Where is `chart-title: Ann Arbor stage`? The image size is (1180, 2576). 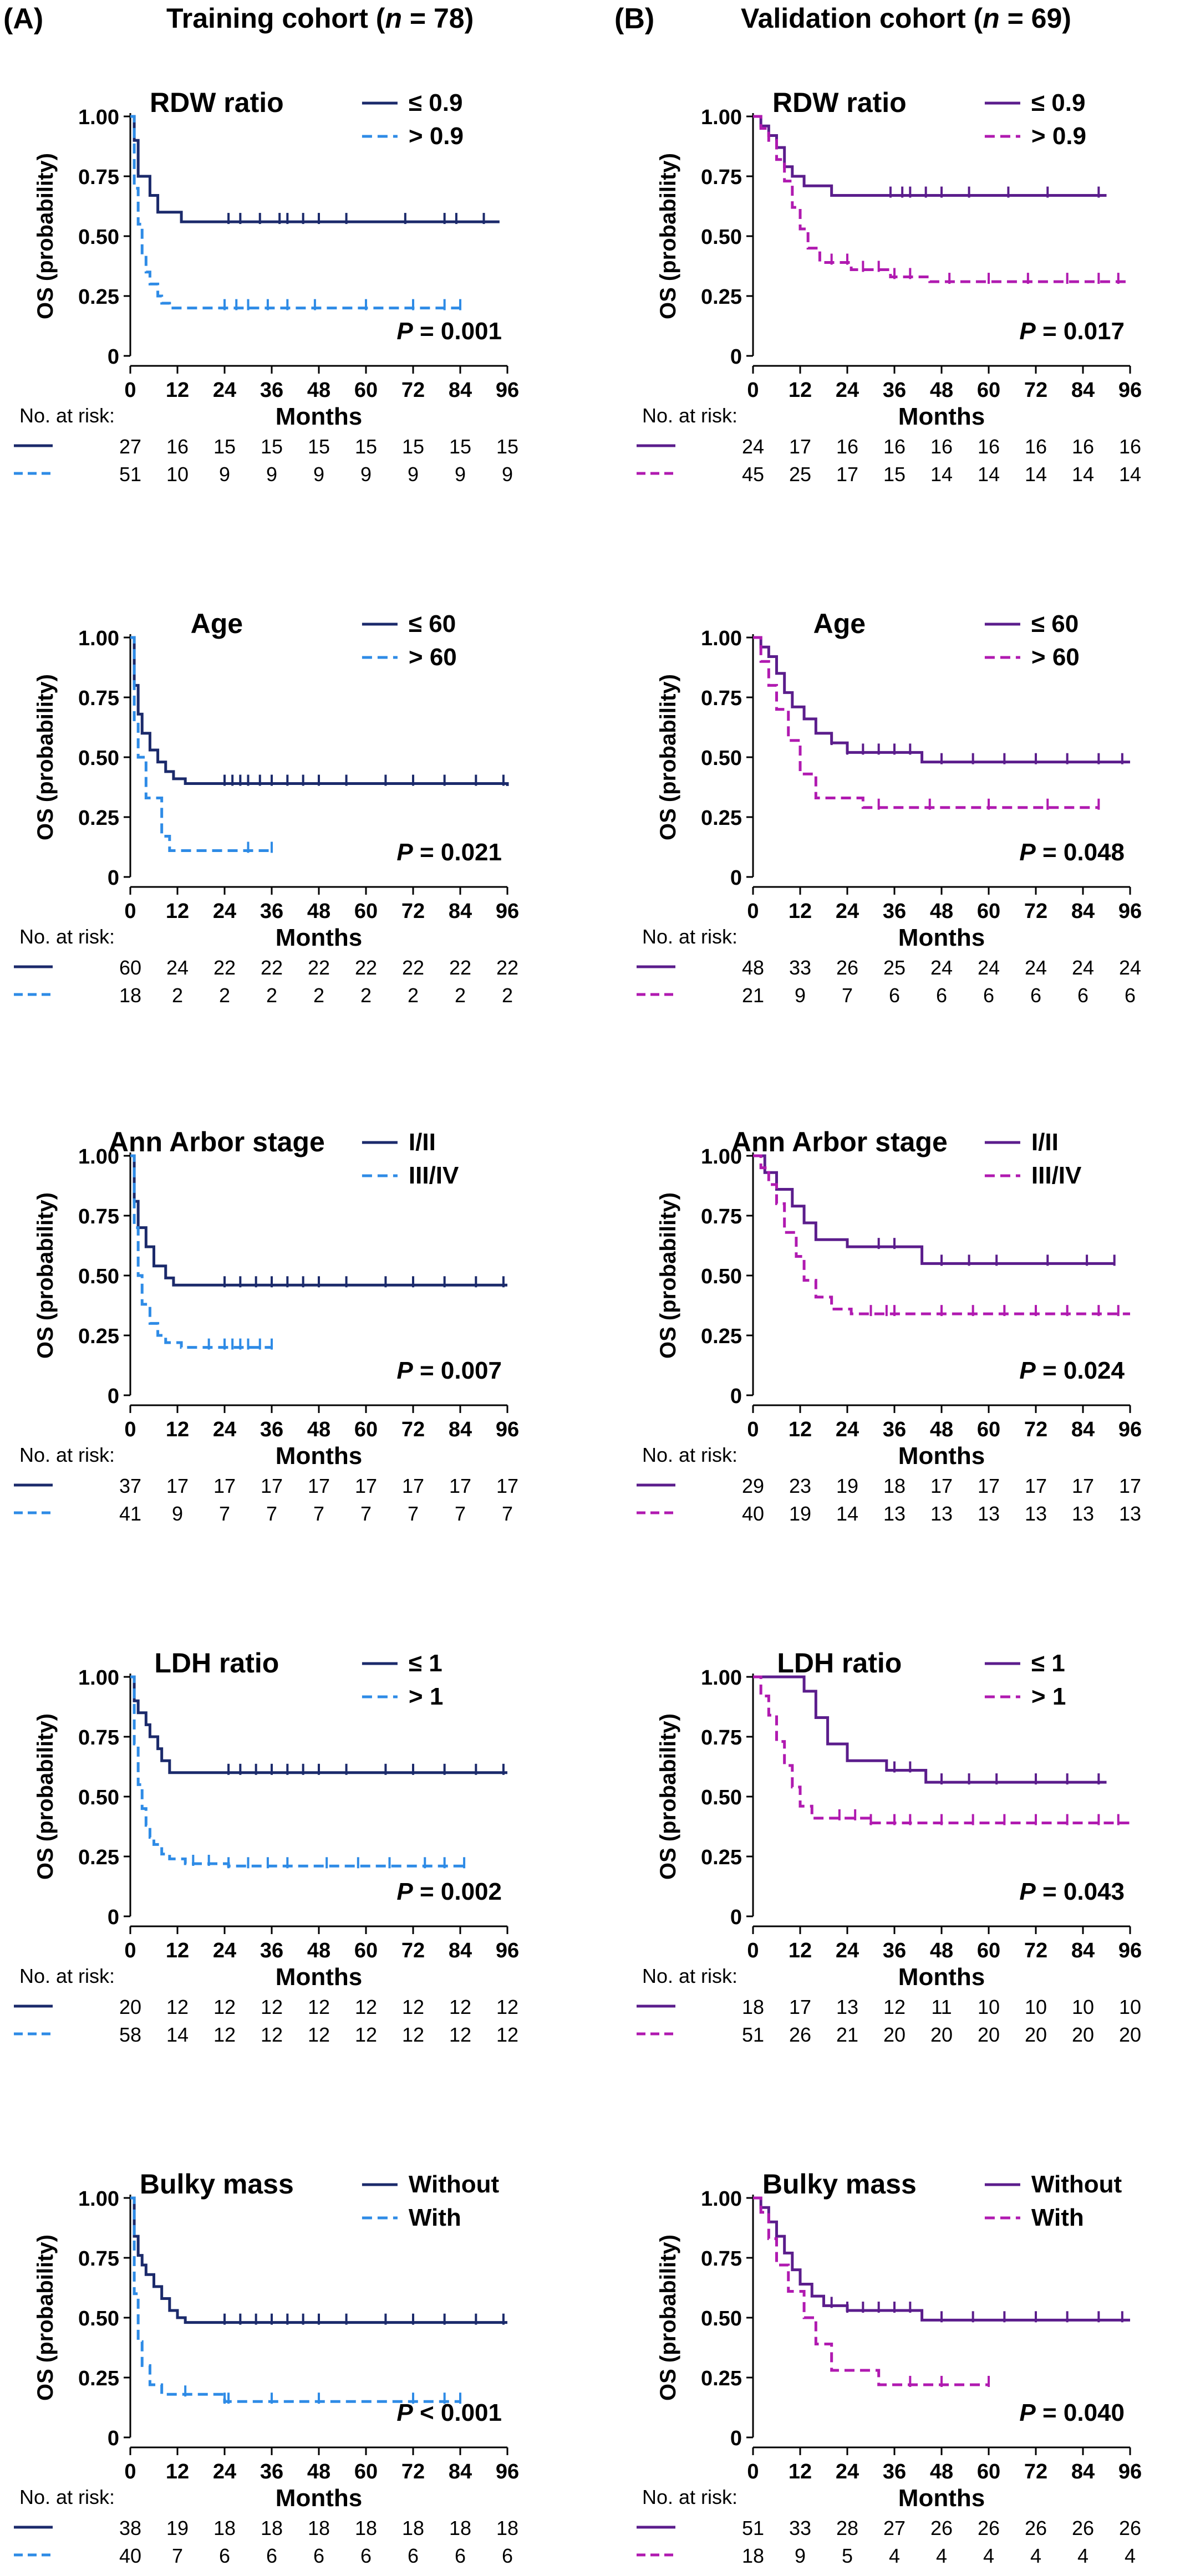
chart-title: Ann Arbor stage is located at coordinates (839, 1141).